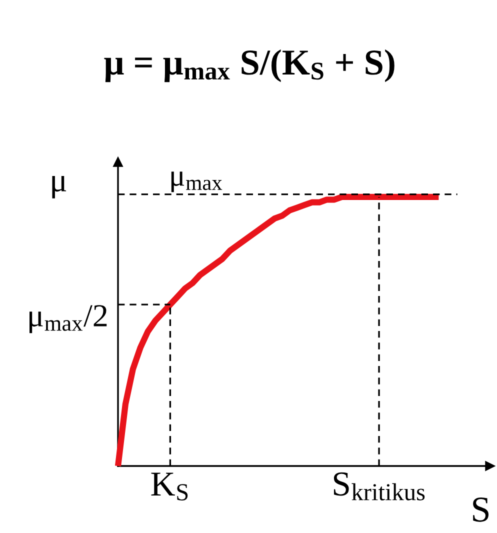 The image size is (497, 533). I want to click on ref-line-label: μ$_{max}$/2, so click(68, 319).